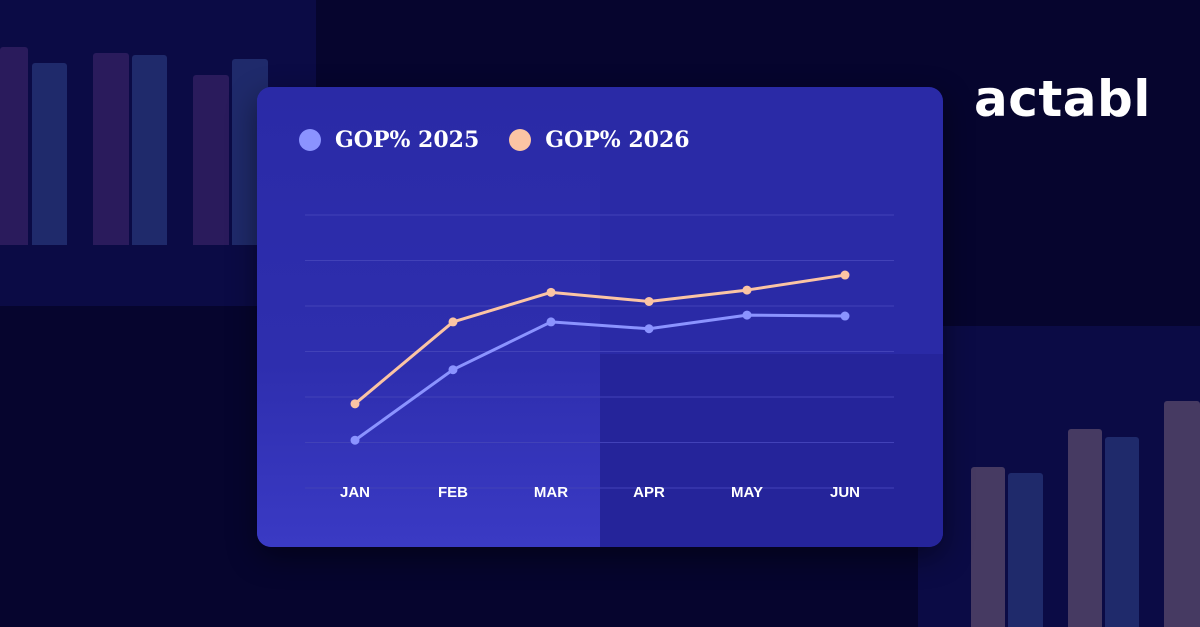 Image resolution: width=1200 pixels, height=627 pixels. I want to click on x-tick-label: JAN, so click(355, 492).